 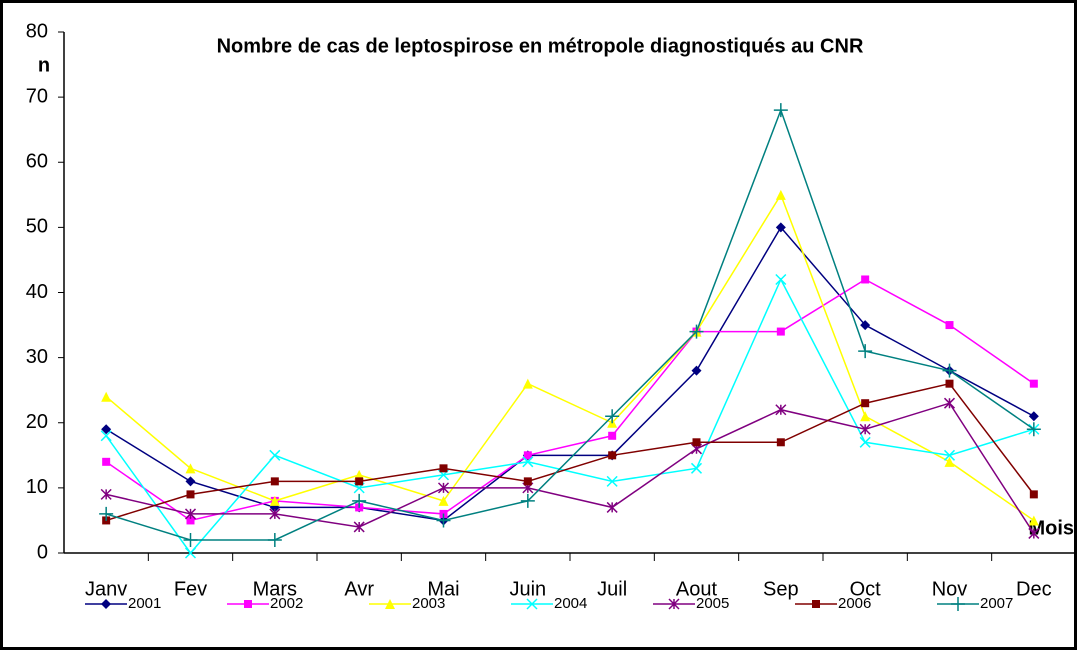 What do you see at coordinates (37, 422) in the screenshot?
I see `y-tick-label: 20` at bounding box center [37, 422].